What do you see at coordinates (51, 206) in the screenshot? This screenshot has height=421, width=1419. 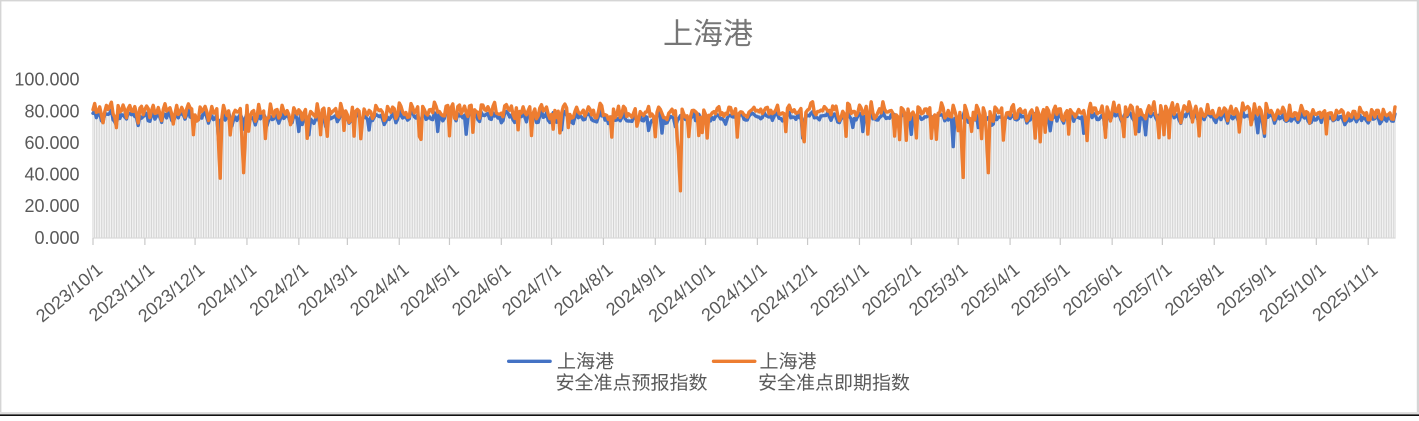 I see `svg-text: 20.000` at bounding box center [51, 206].